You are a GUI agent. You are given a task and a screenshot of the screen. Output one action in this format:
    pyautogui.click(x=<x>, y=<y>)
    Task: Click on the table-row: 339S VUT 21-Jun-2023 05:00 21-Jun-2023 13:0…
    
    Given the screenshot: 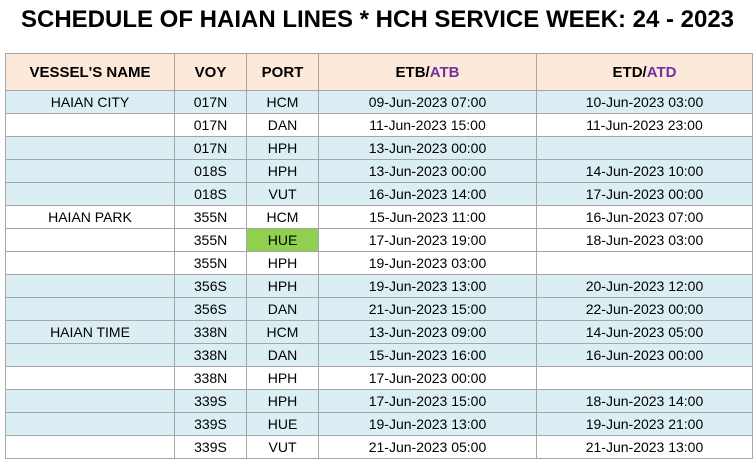 What is the action you would take?
    pyautogui.click(x=379, y=447)
    